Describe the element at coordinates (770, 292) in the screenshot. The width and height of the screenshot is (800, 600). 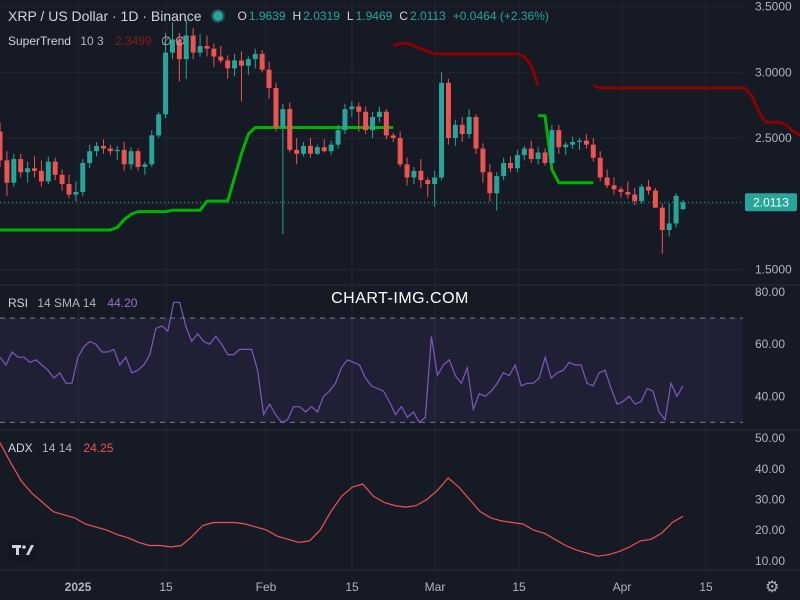
I see `rsi-tick-label: 80.00` at that location.